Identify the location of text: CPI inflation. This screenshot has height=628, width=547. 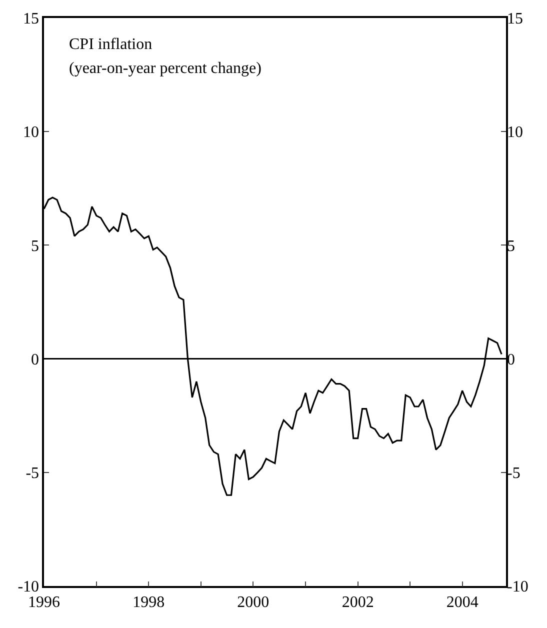
(110, 44).